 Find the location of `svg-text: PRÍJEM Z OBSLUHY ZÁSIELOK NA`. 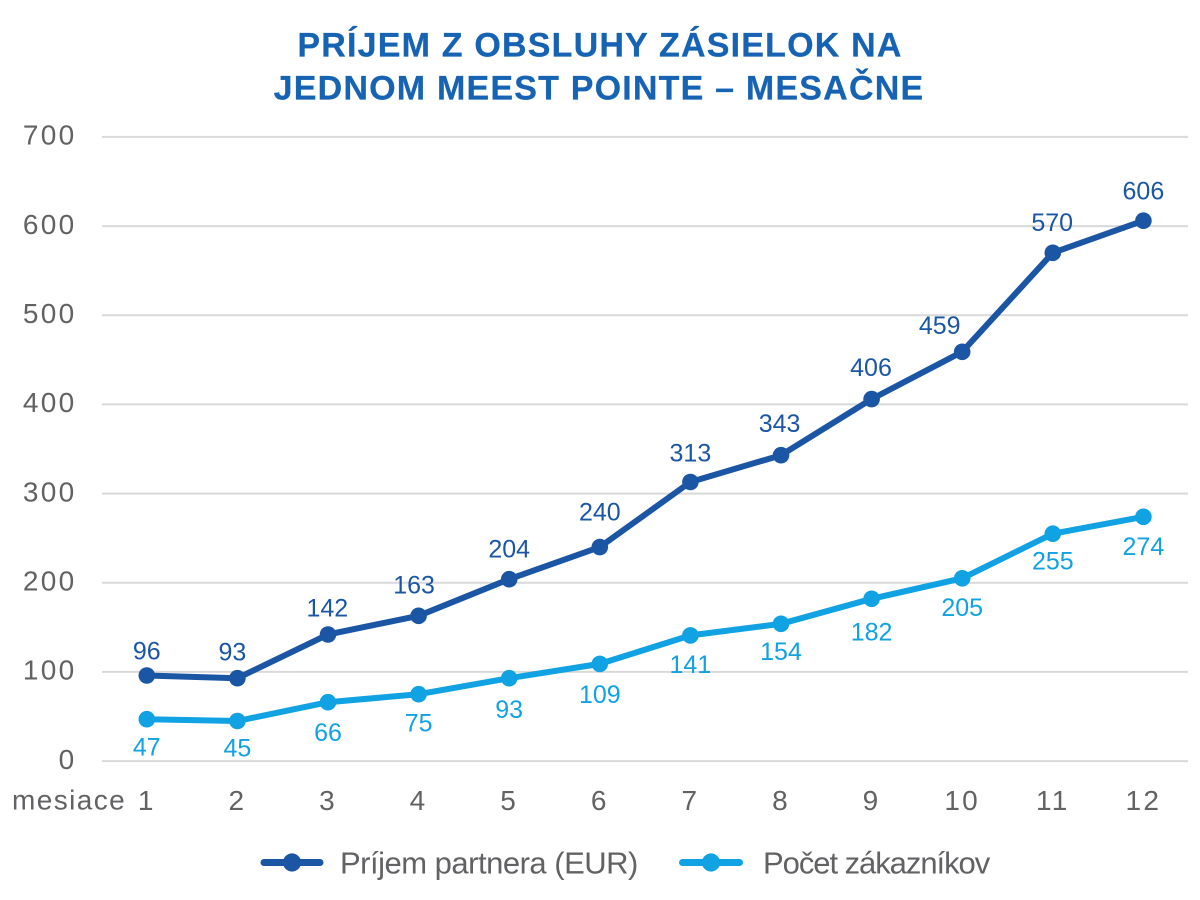

svg-text: PRÍJEM Z OBSLUHY ZÁSIELOK NA is located at coordinates (599, 46).